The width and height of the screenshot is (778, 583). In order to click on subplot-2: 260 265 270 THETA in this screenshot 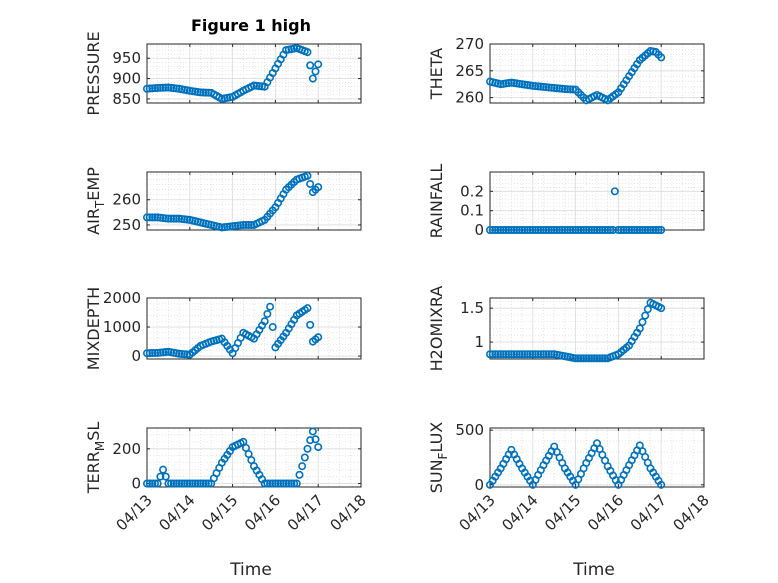, I will do `click(566, 71)`.